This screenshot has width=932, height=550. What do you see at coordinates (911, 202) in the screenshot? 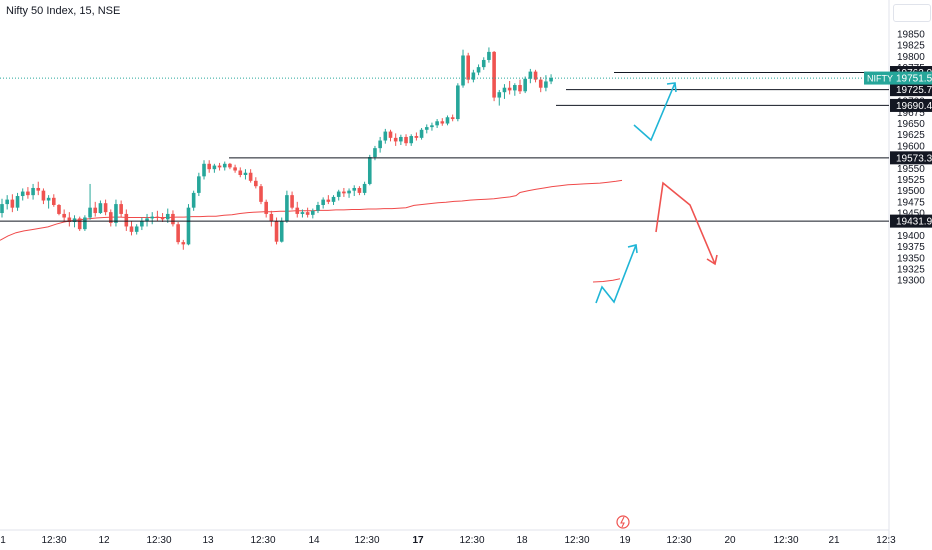
I see `price-tick-label: 19475` at bounding box center [911, 202].